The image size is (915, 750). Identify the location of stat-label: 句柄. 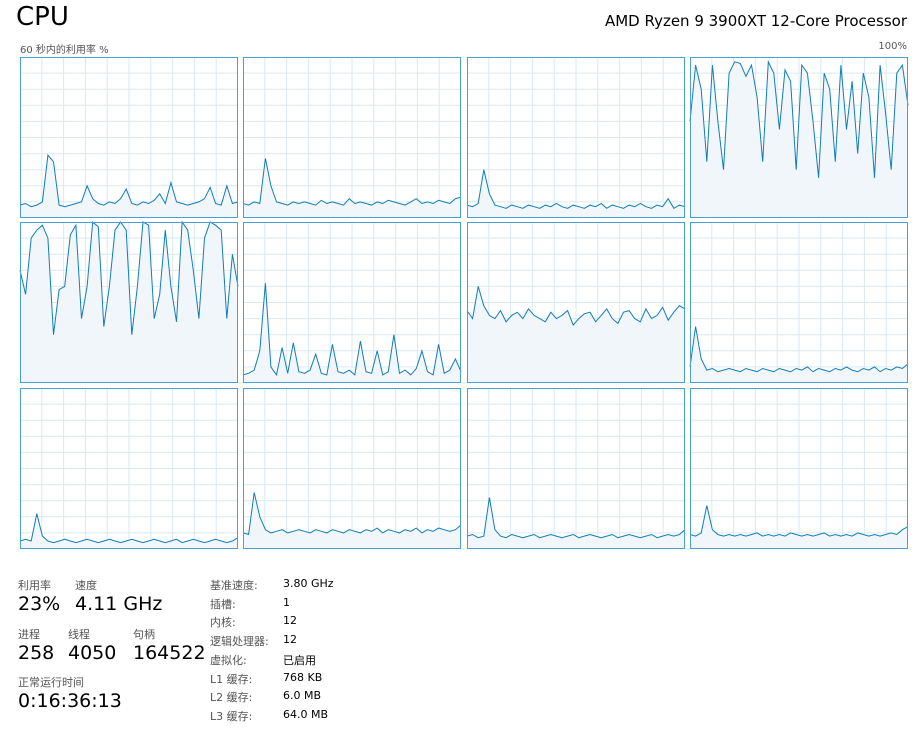
(144, 634).